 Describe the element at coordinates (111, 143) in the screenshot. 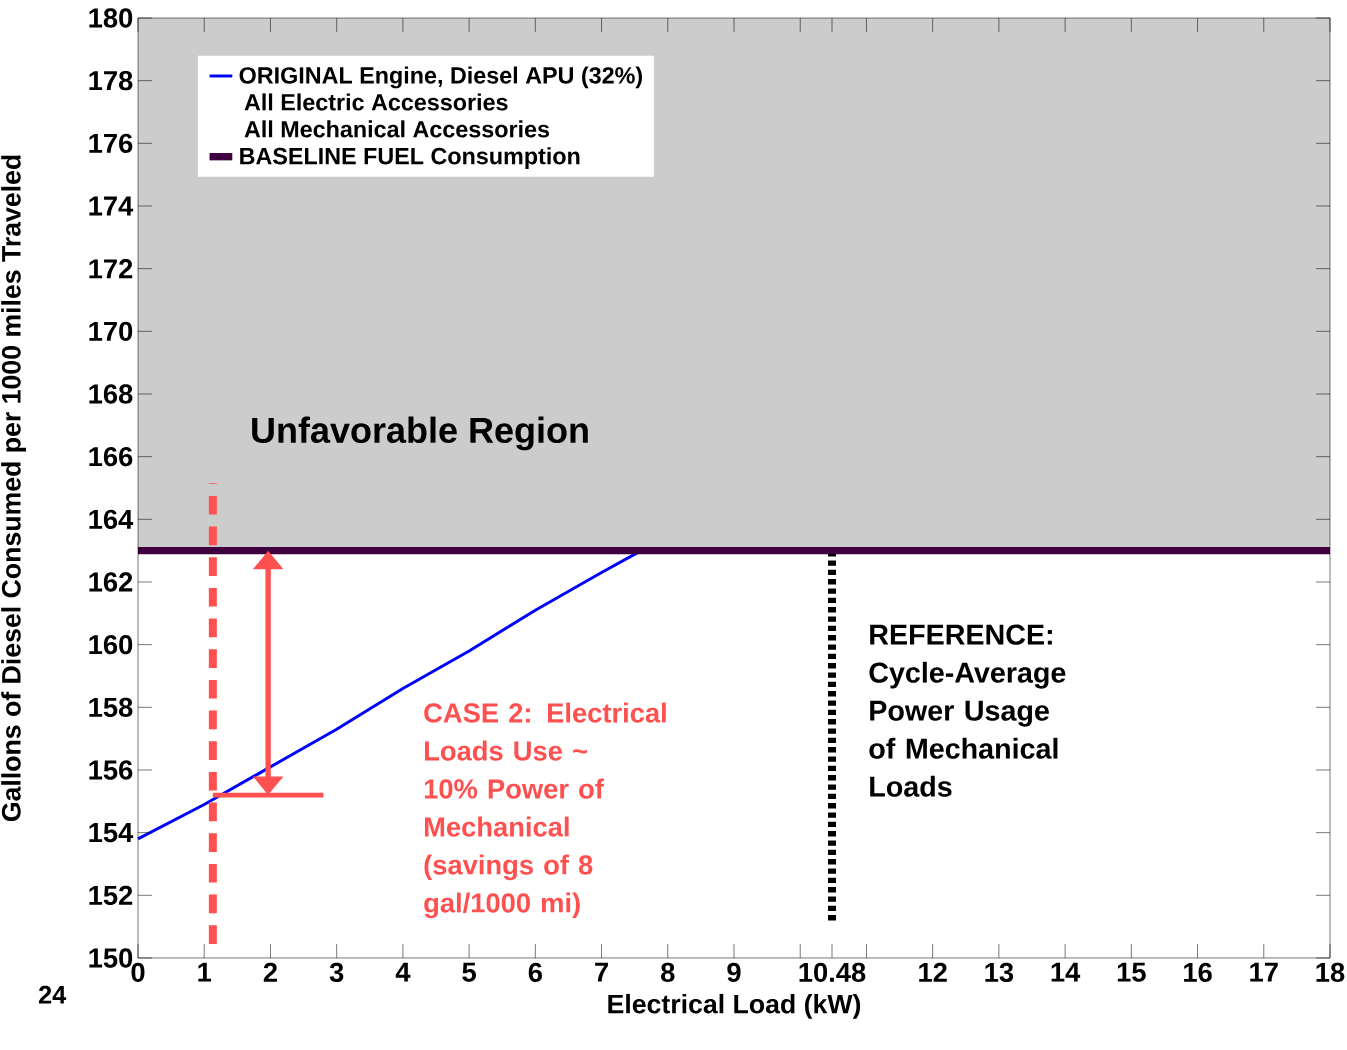

I see `y-tick-label: 176` at that location.